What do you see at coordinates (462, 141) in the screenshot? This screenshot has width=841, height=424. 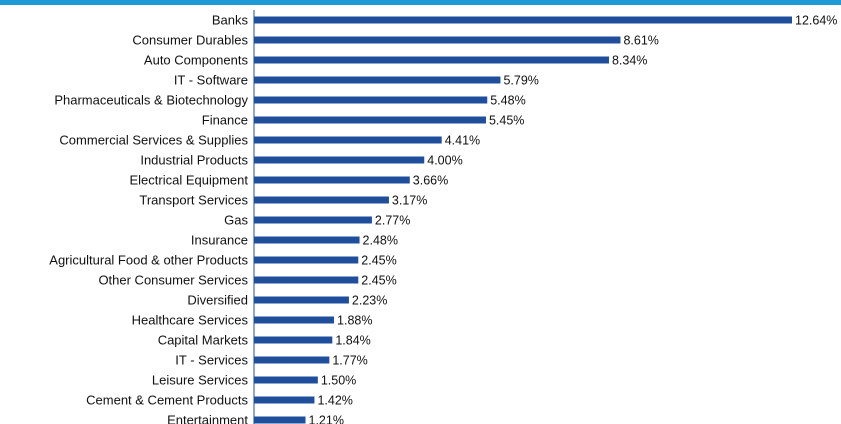 I see `value-label: 4.41%` at bounding box center [462, 141].